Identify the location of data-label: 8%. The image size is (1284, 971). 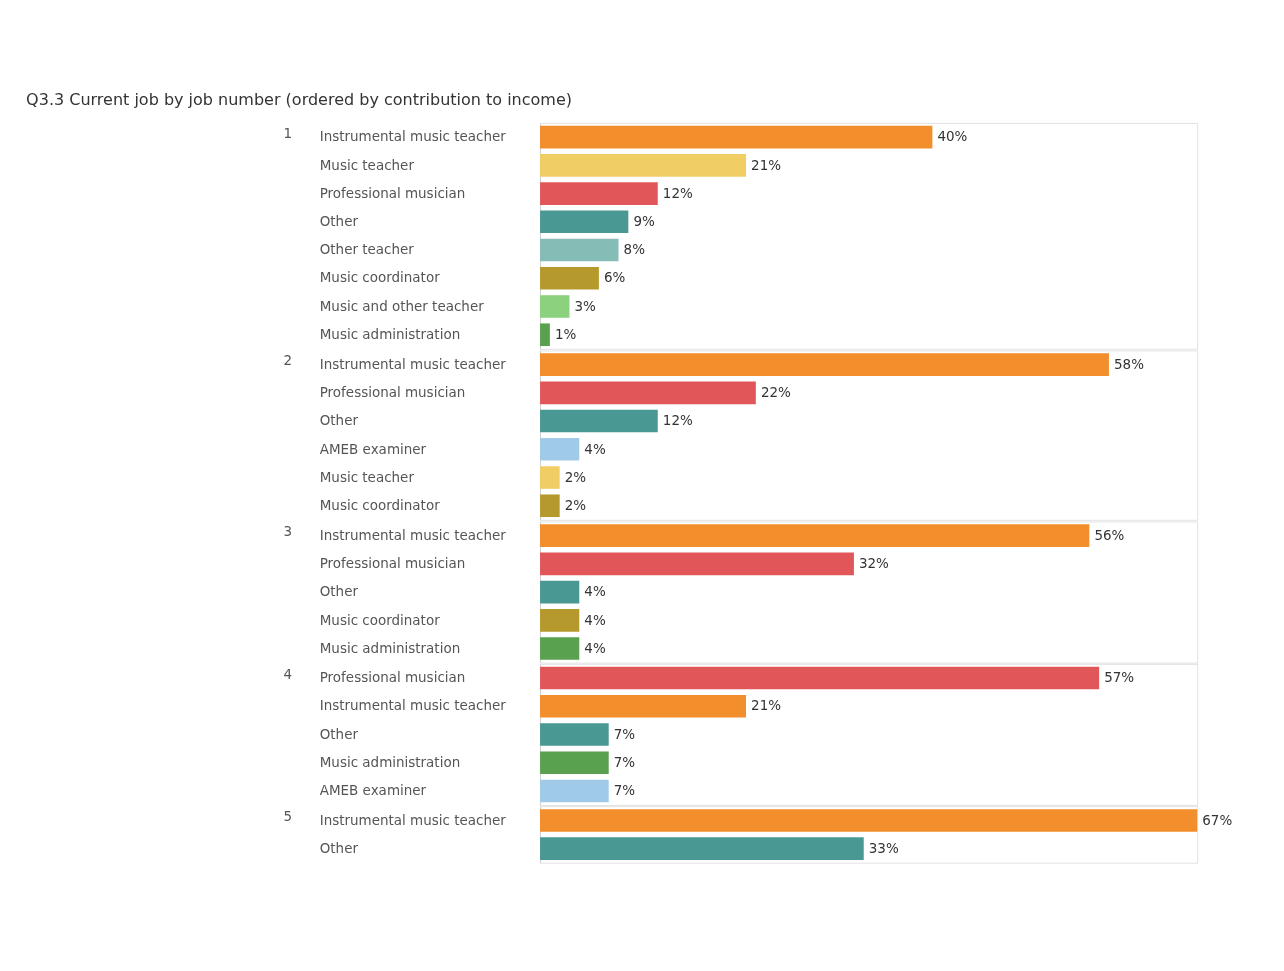
(634, 249).